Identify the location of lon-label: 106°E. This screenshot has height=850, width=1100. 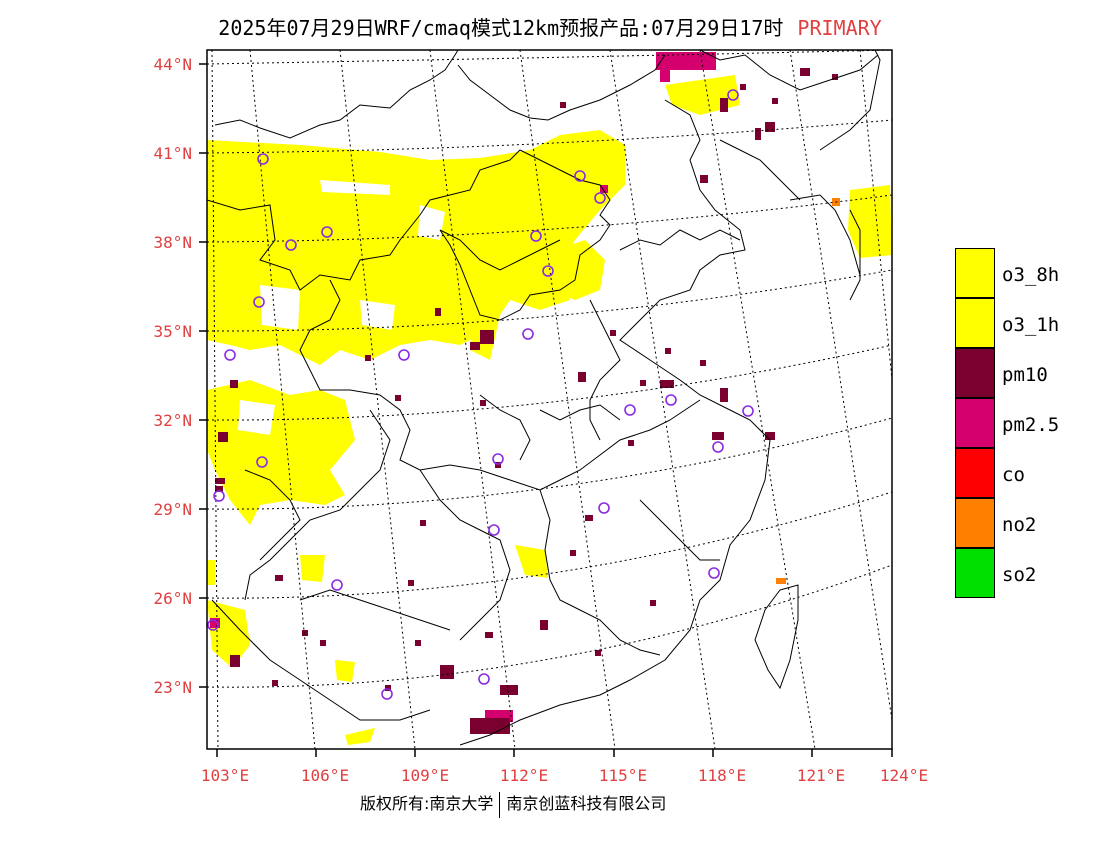
(325, 775).